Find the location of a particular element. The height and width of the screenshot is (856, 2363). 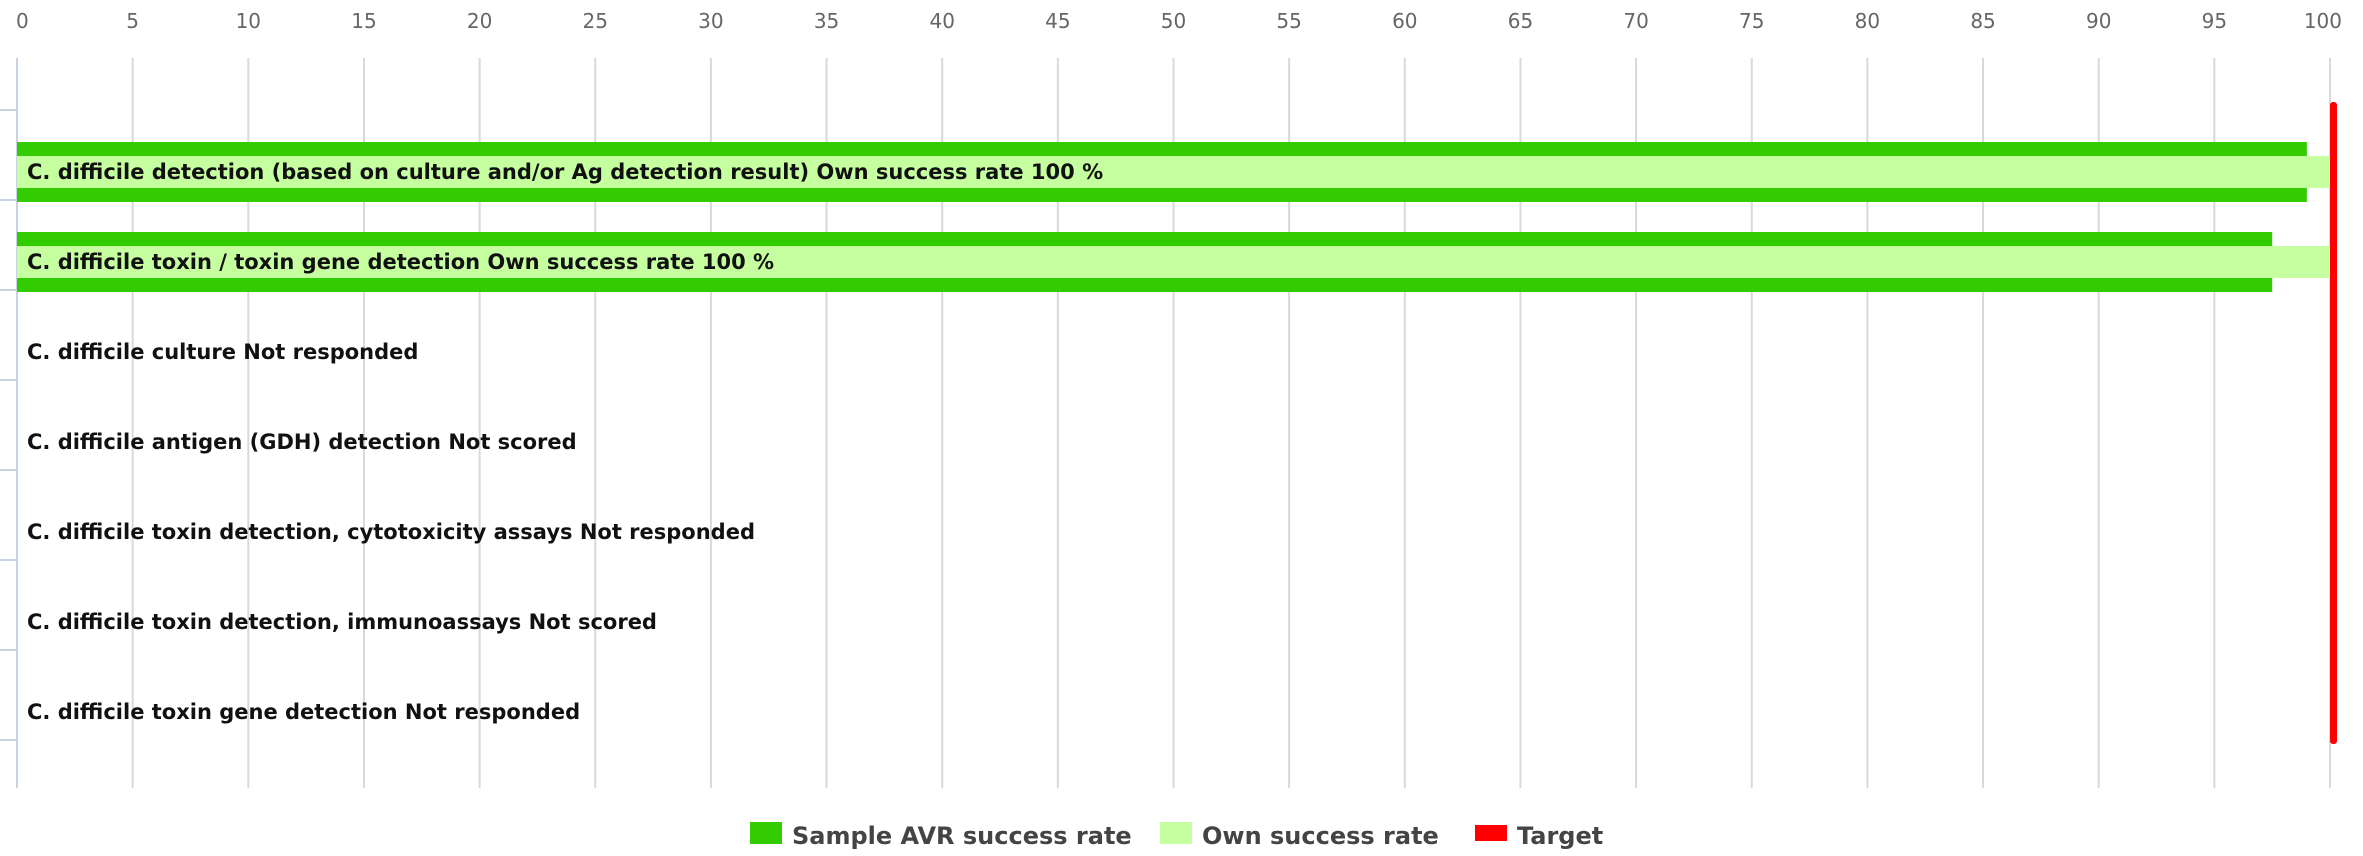

x-tick-label-95: 95 is located at coordinates (2214, 21).